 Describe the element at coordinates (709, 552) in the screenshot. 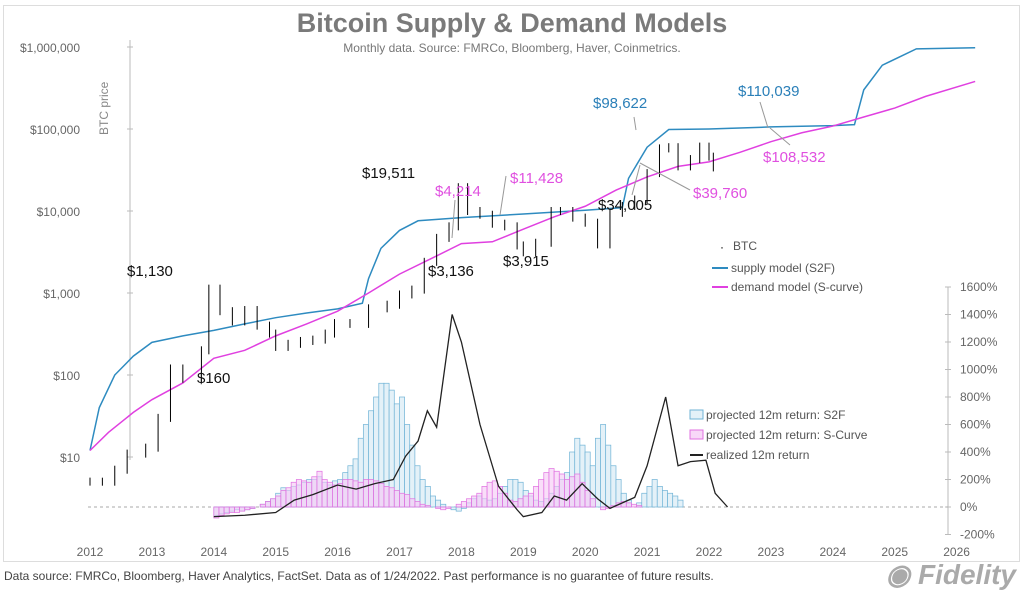

I see `x-tick-label: 2022` at that location.